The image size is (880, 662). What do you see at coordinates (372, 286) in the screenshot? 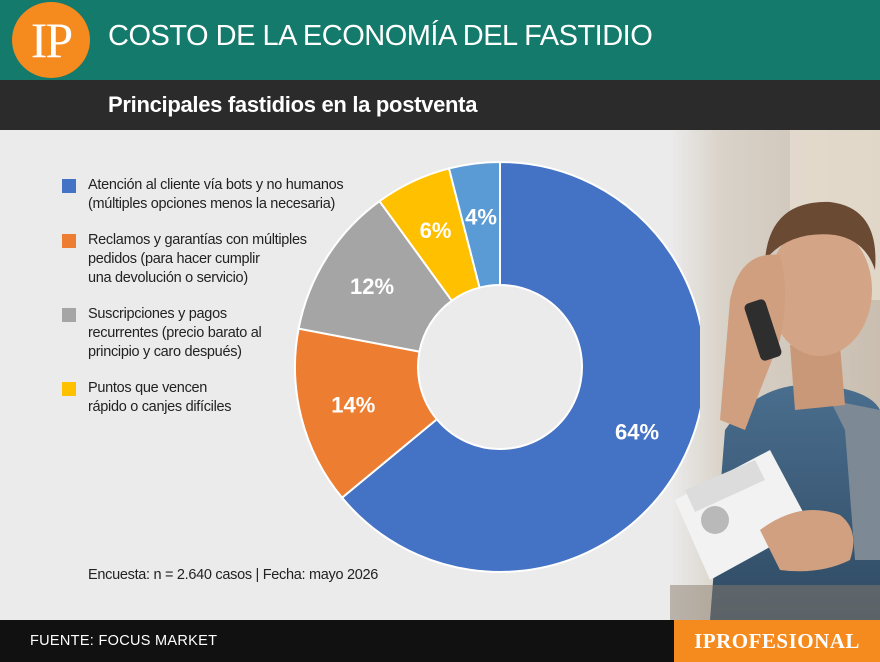
I see `slice-data-label: 12%` at bounding box center [372, 286].